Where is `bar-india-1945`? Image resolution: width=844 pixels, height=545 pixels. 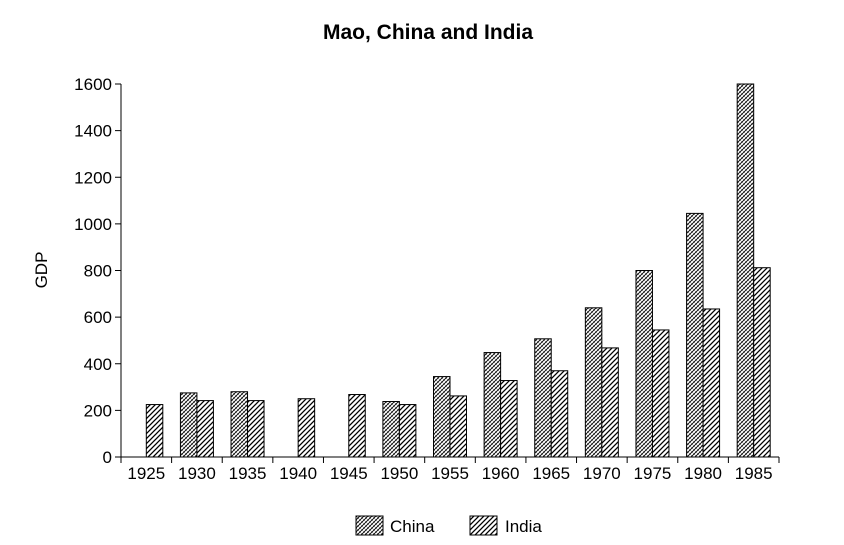
bar-india-1945 is located at coordinates (357, 426).